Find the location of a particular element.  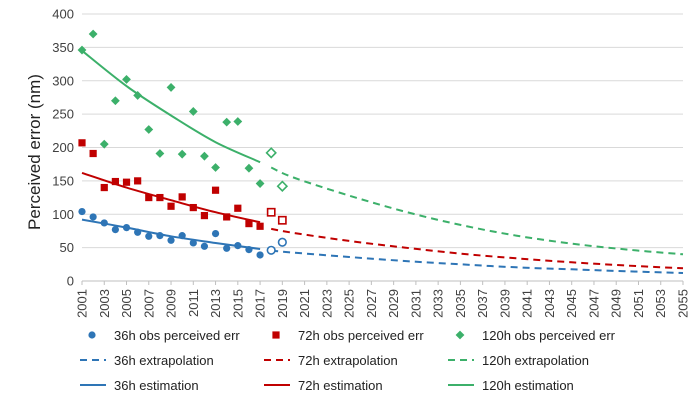

x-tick-label: 2011 is located at coordinates (193, 303).